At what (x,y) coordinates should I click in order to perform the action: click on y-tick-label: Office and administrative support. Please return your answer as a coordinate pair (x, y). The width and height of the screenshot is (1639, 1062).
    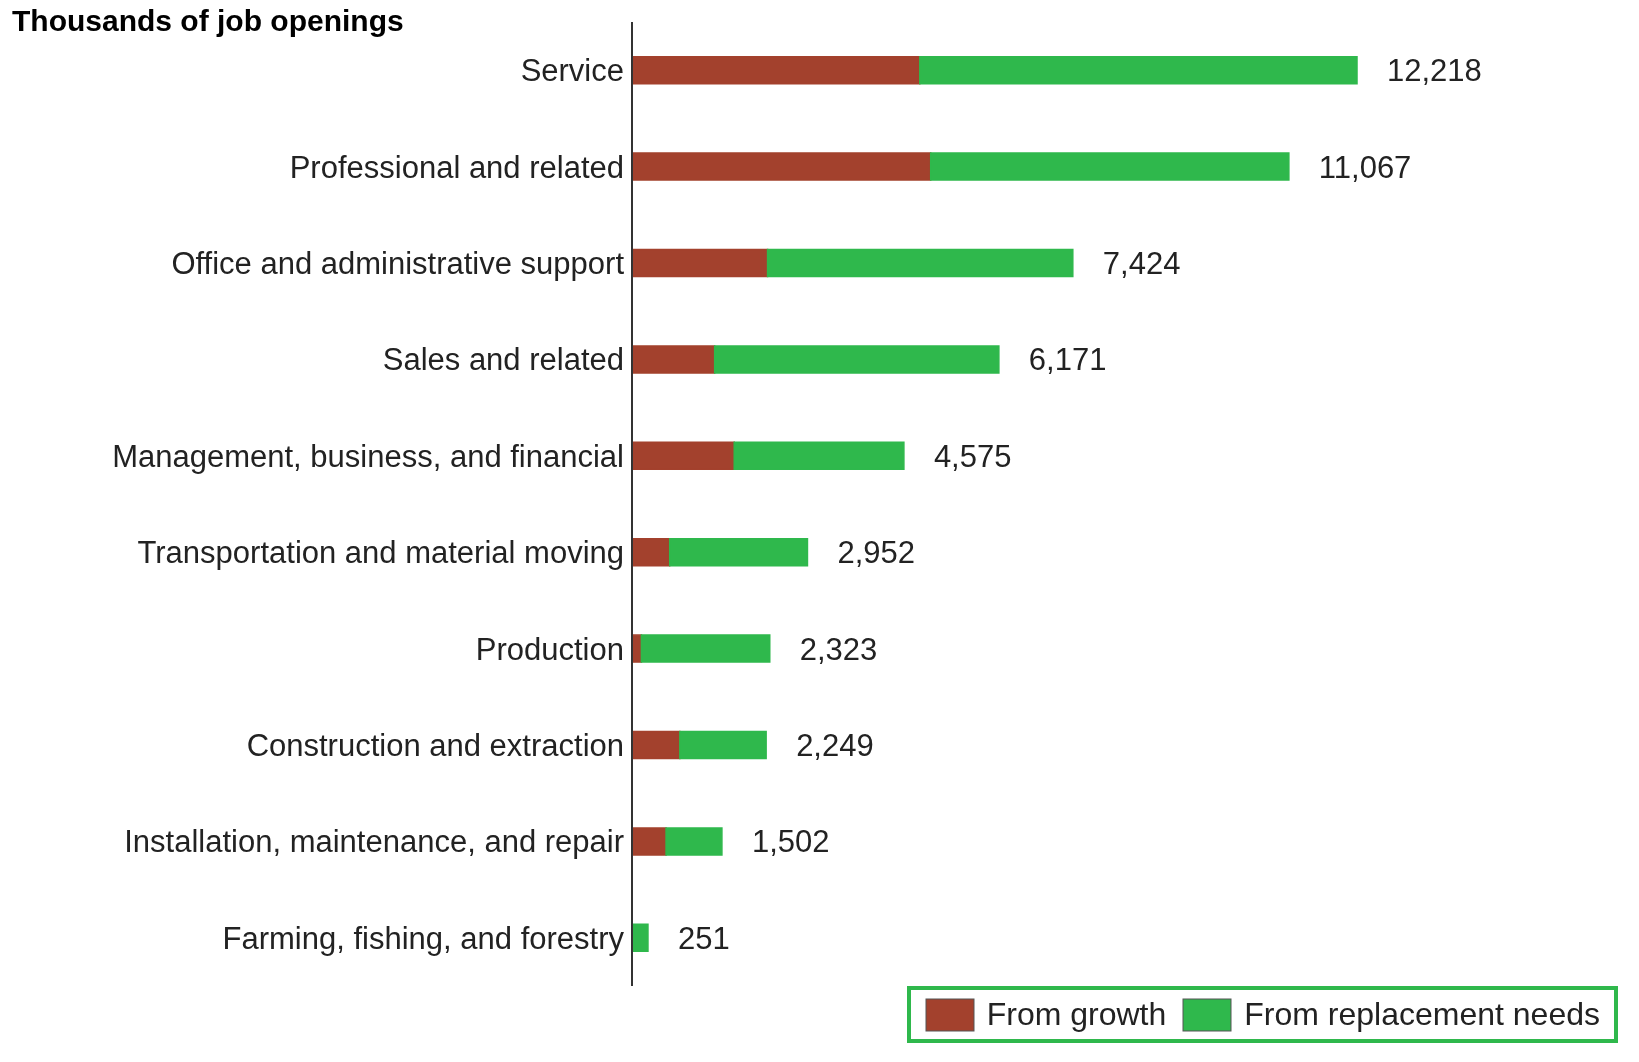
    Looking at the image, I should click on (398, 264).